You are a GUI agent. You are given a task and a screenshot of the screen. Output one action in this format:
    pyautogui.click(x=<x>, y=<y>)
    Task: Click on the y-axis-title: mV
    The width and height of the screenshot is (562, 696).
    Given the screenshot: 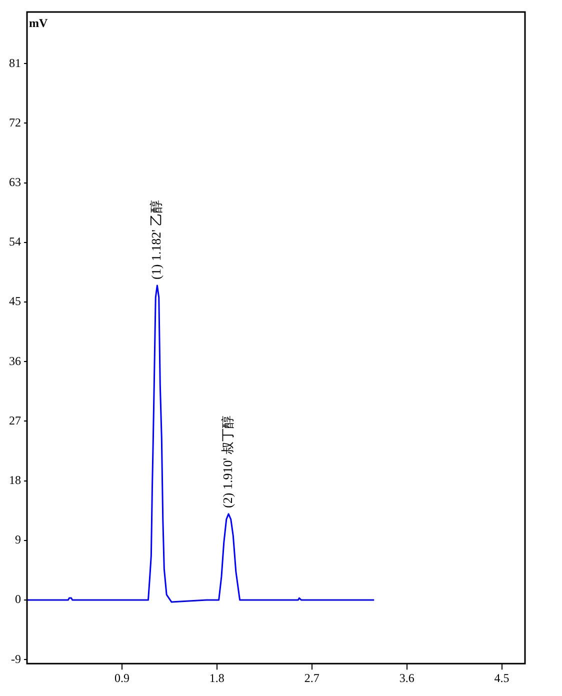 What is the action you would take?
    pyautogui.click(x=38, y=23)
    